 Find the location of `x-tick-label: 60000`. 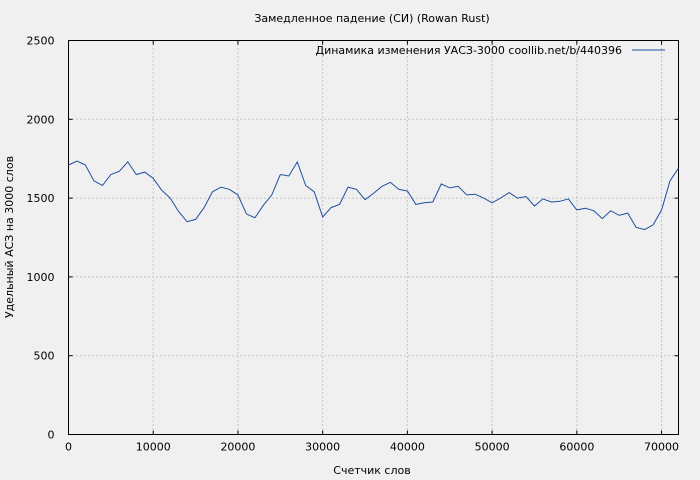

x-tick-label: 60000 is located at coordinates (576, 447).